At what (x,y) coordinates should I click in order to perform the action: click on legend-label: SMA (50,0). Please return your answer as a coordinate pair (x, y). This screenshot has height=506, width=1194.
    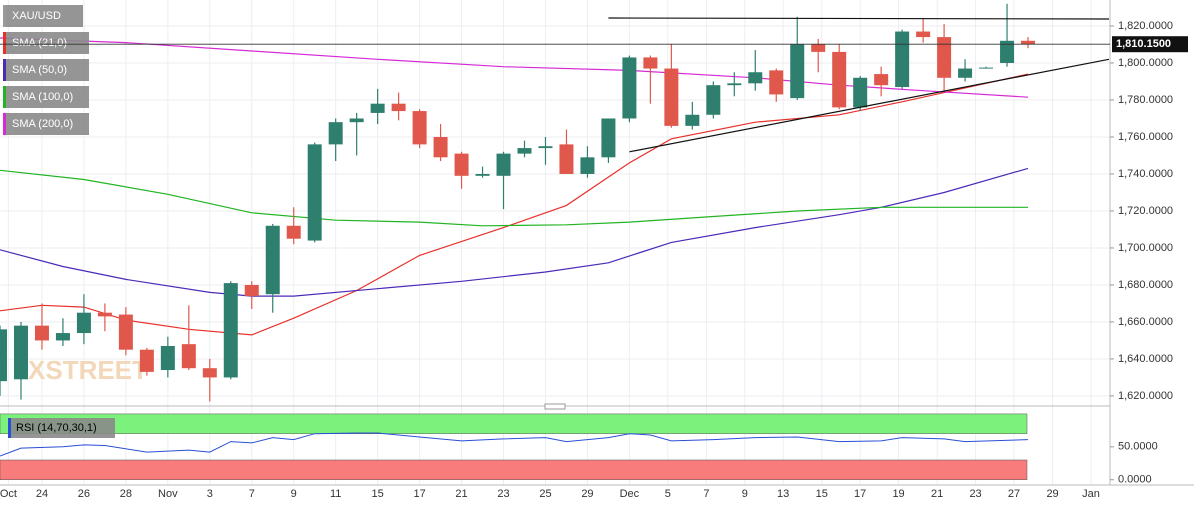
    Looking at the image, I should click on (39, 70).